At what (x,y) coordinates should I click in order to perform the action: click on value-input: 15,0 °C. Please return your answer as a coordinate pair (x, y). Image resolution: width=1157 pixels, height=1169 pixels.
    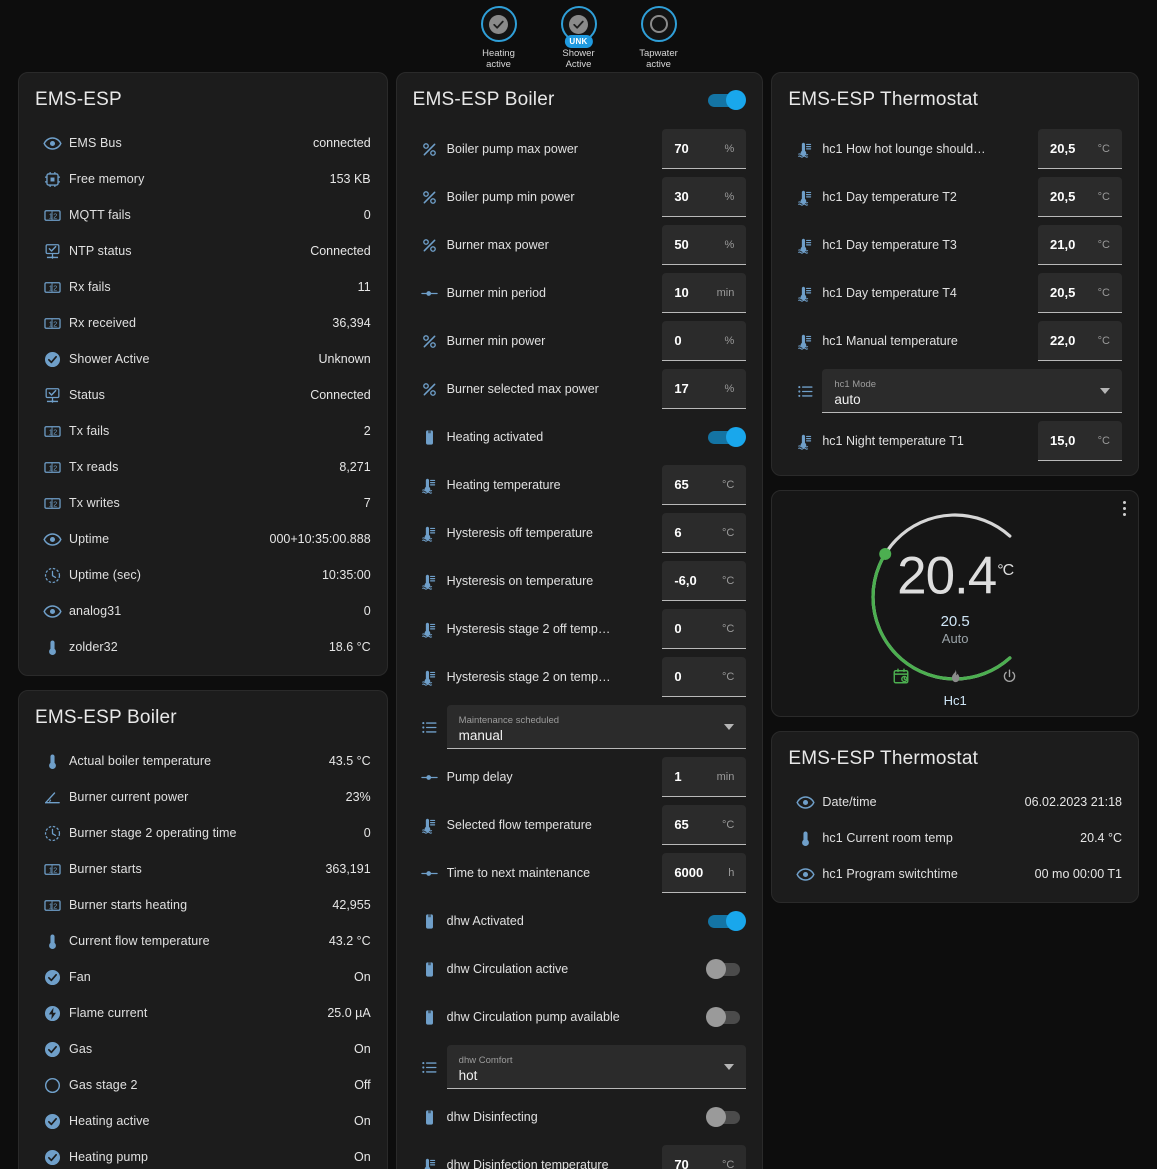
    Looking at the image, I should click on (1080, 441).